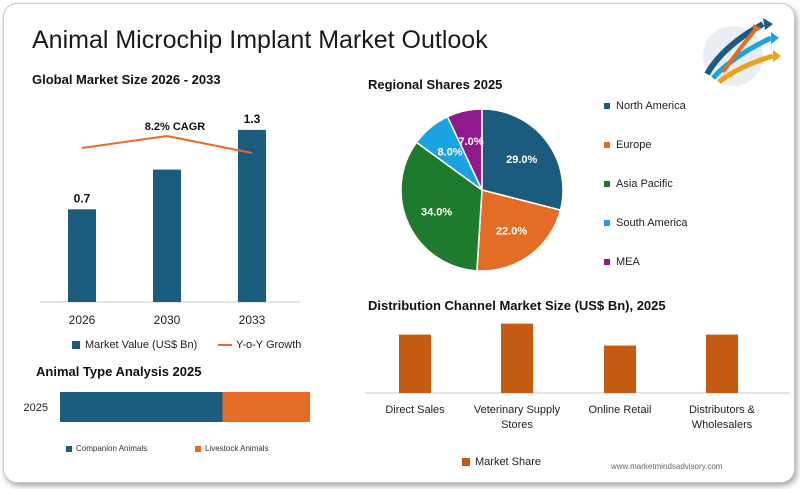 This screenshot has height=489, width=800. Describe the element at coordinates (508, 462) in the screenshot. I see `distribution-legend-label: Market Share` at that location.